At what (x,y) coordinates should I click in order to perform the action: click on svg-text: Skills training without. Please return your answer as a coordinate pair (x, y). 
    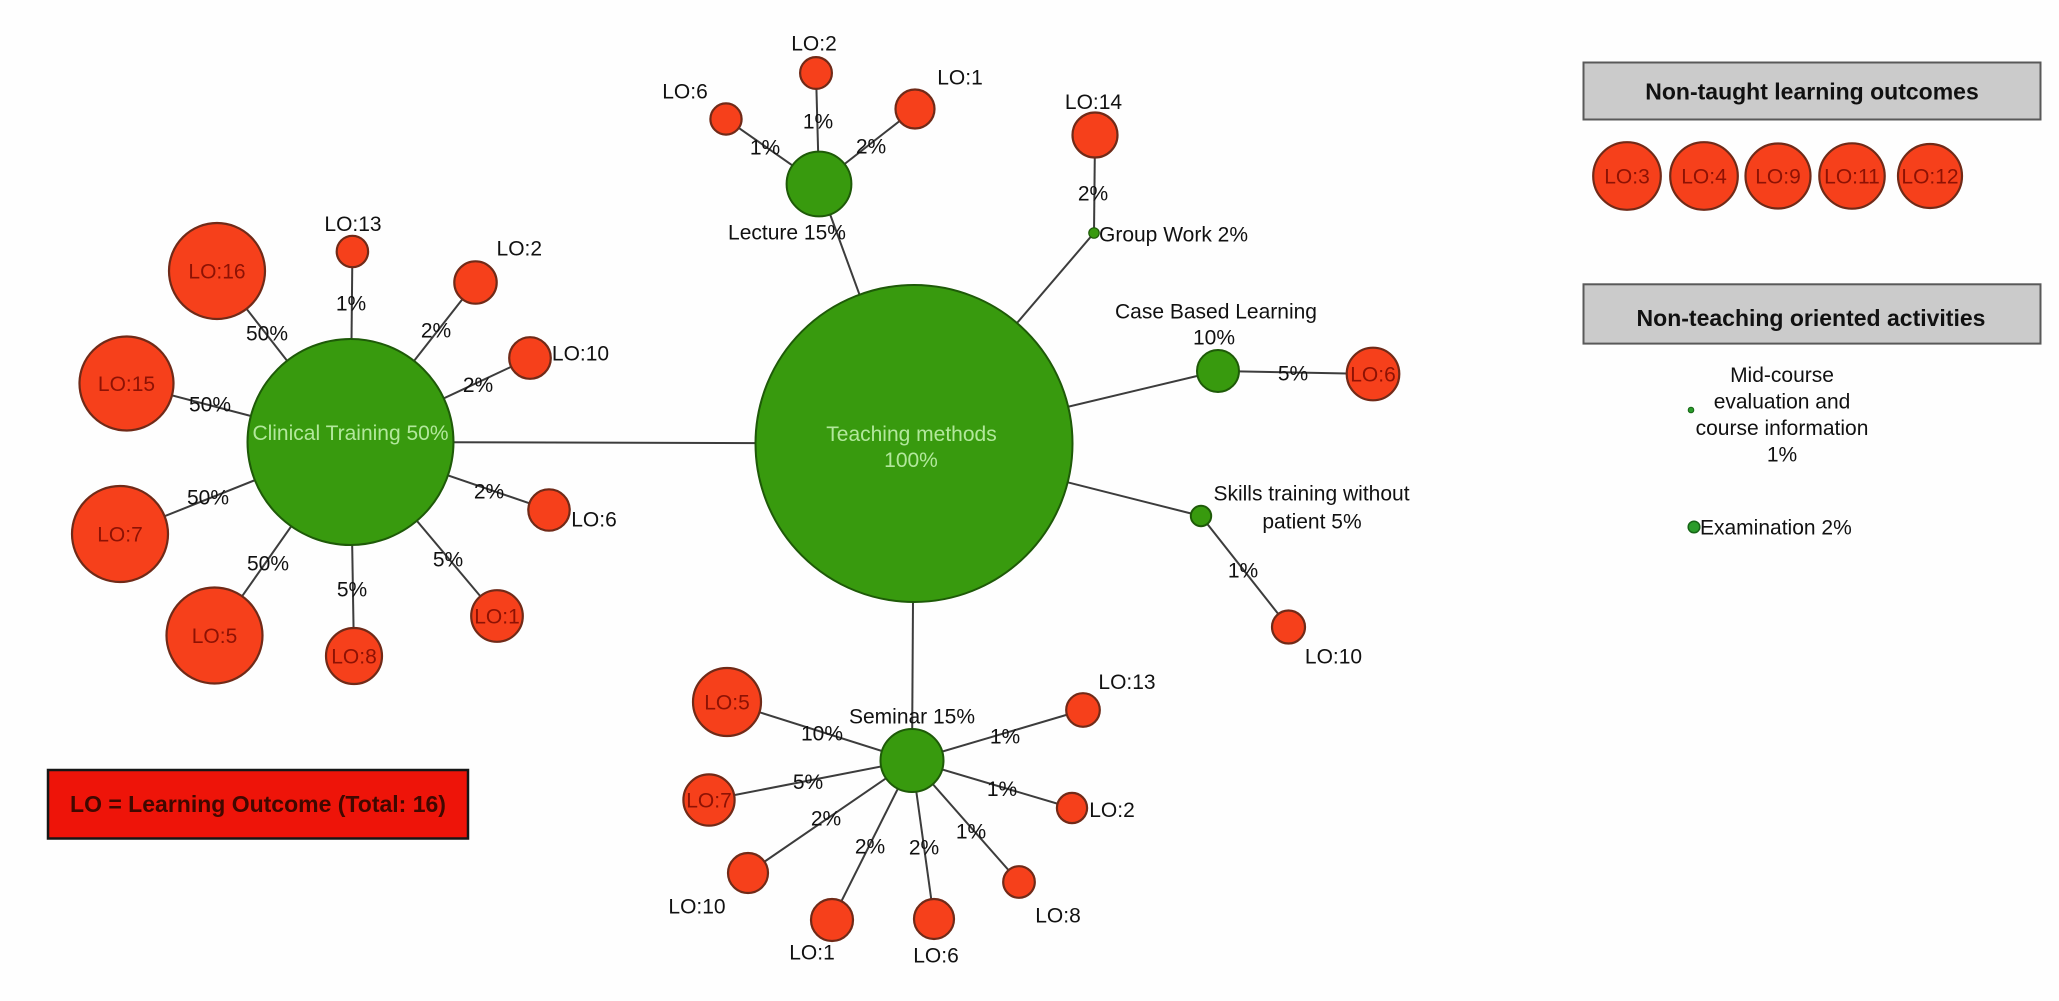
    Looking at the image, I should click on (1311, 494).